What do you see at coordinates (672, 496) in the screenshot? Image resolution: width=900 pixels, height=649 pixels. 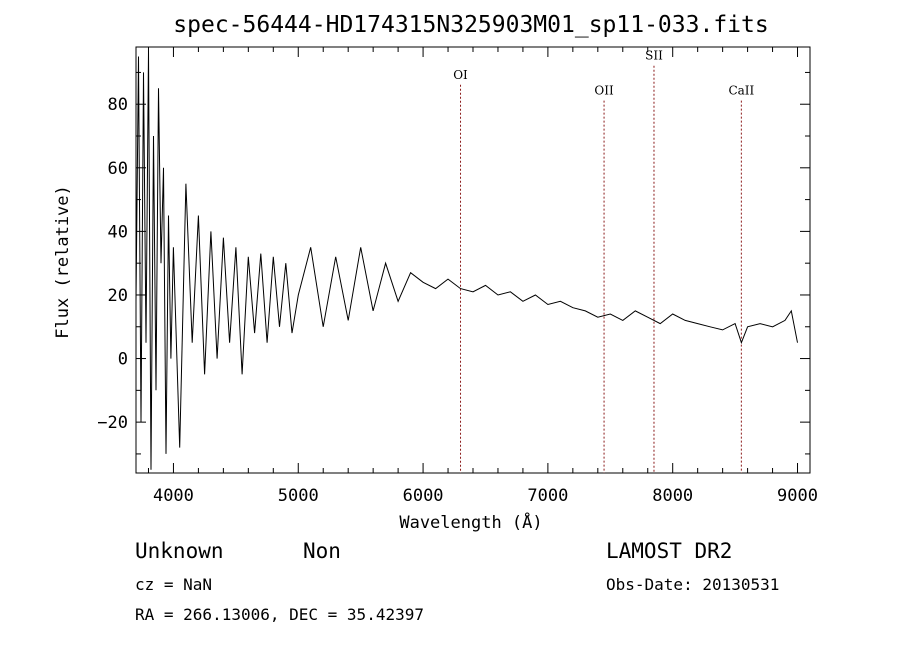 I see `x-tick-label: 8000` at bounding box center [672, 496].